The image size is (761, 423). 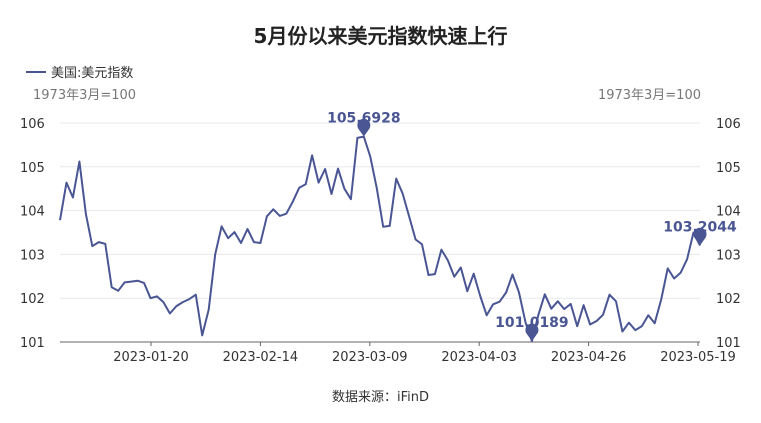 I want to click on y-tick-label-right: 104, so click(x=728, y=212).